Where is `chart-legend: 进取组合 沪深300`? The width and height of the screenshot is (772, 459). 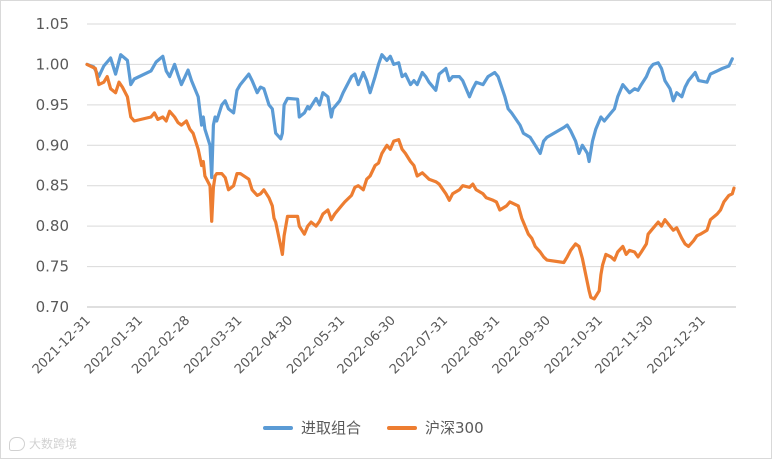 chart-legend: 进取组合 沪深300 is located at coordinates (373, 427).